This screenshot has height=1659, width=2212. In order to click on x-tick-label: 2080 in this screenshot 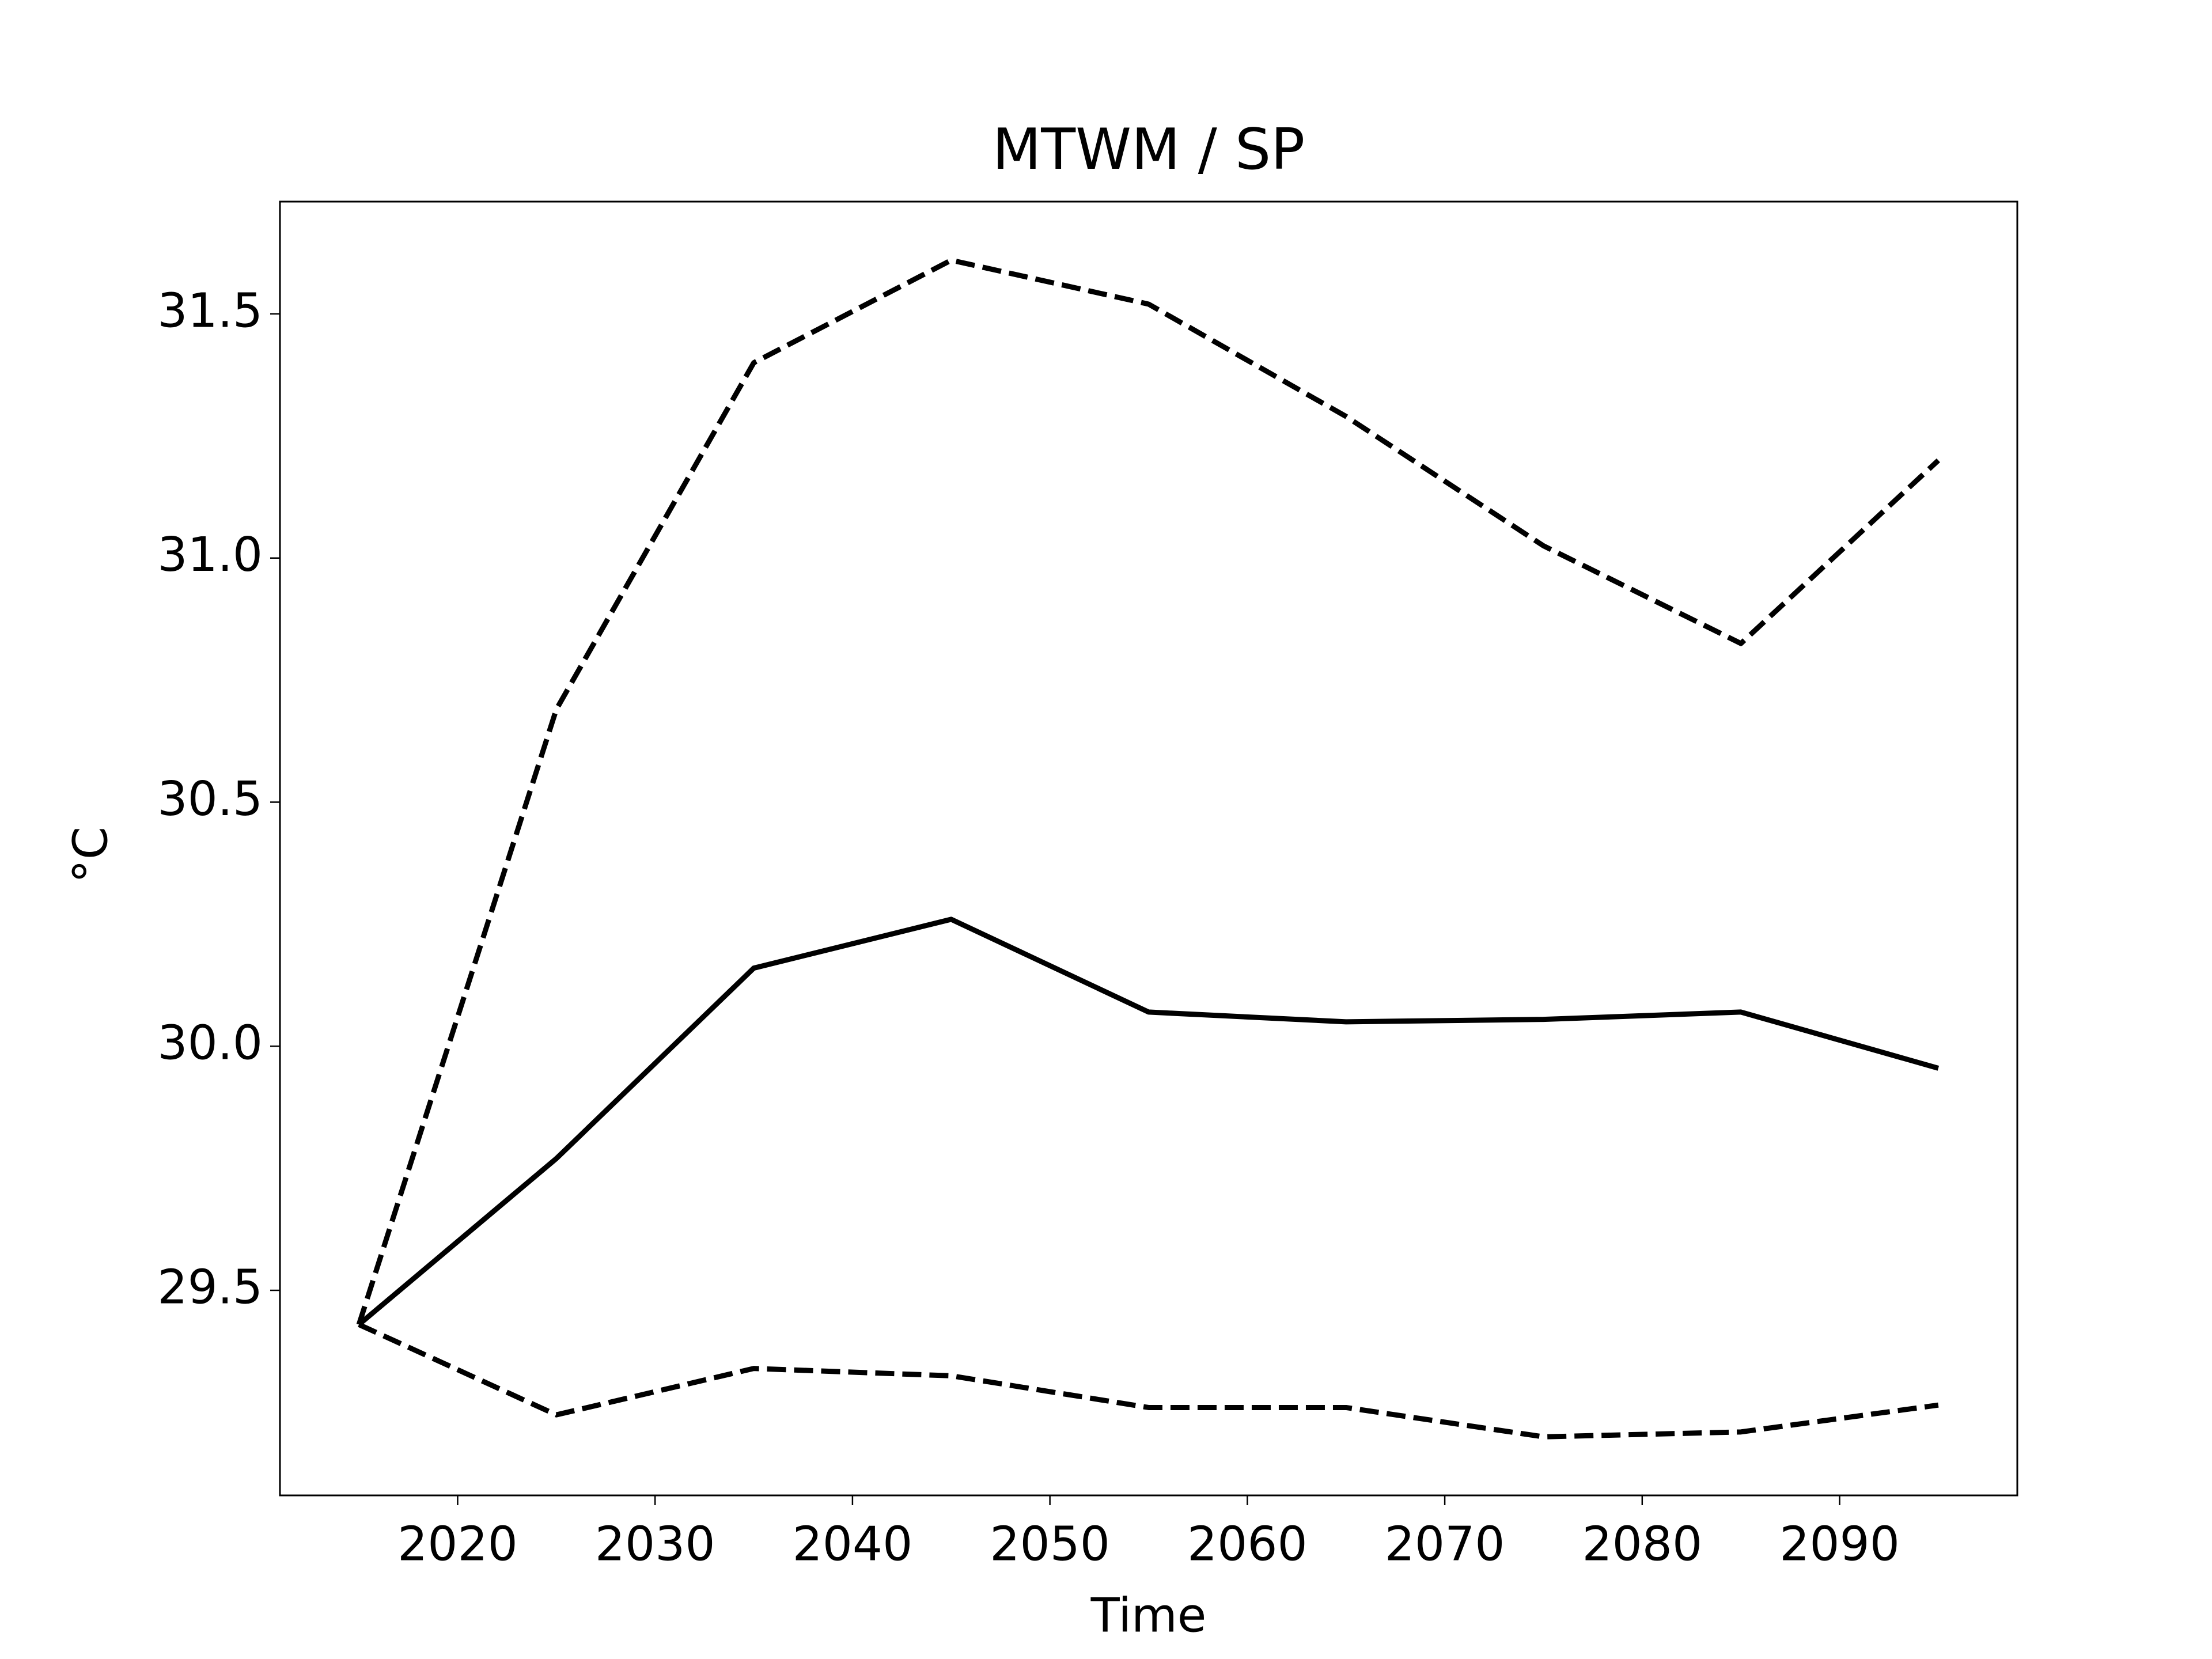, I will do `click(1642, 1544)`.